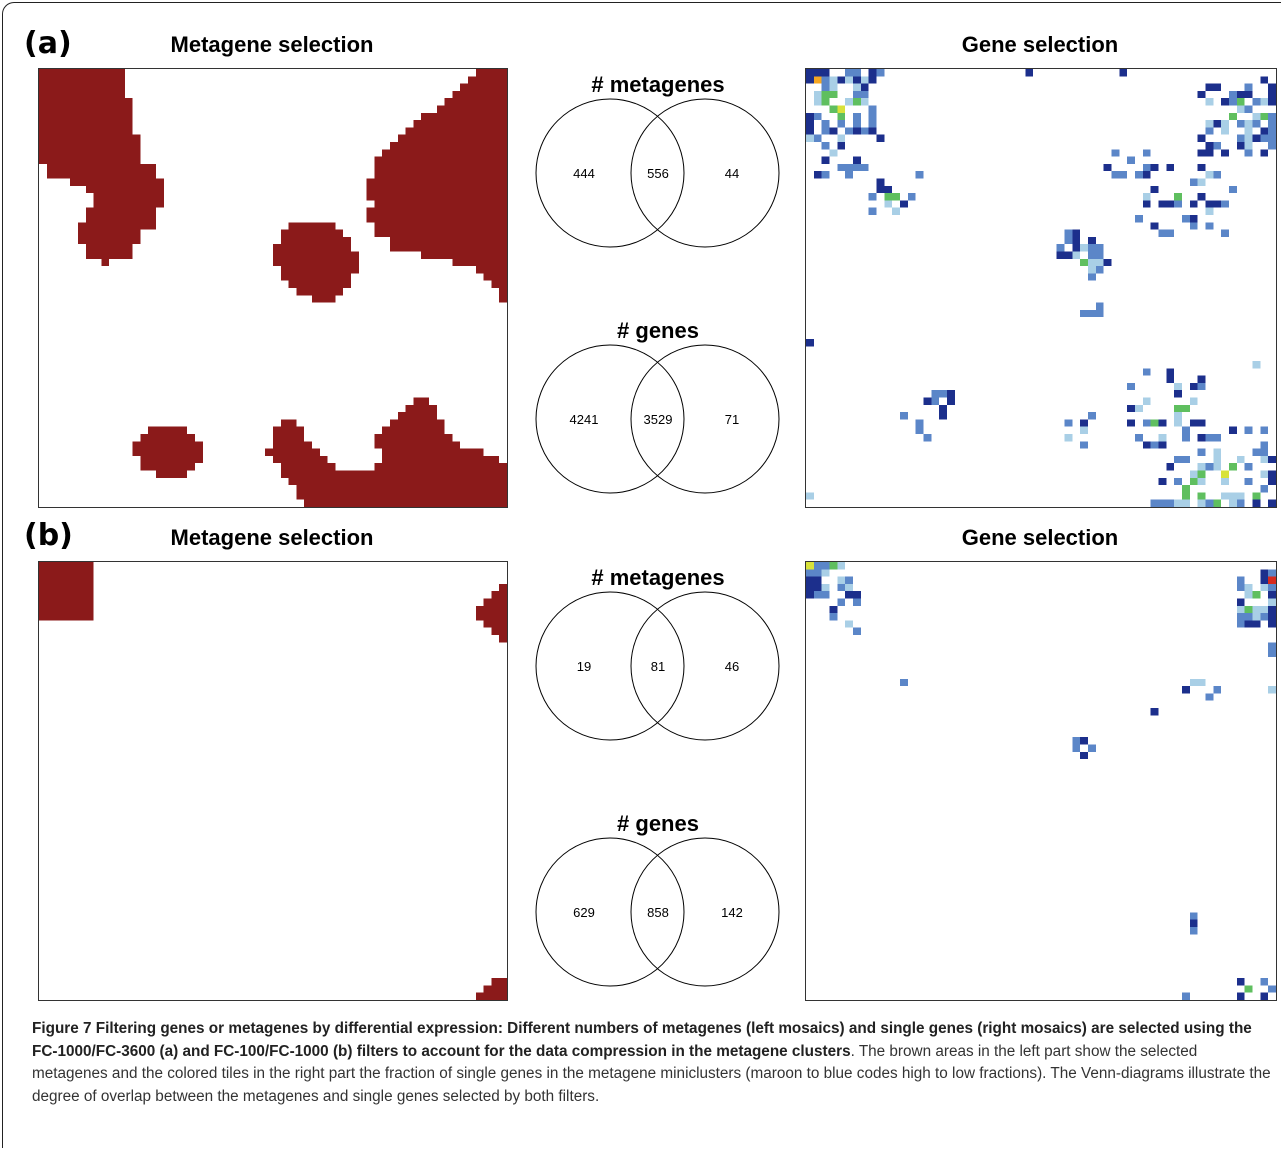 This screenshot has height=1149, width=1282. I want to click on venn-overlap-count: 556, so click(658, 173).